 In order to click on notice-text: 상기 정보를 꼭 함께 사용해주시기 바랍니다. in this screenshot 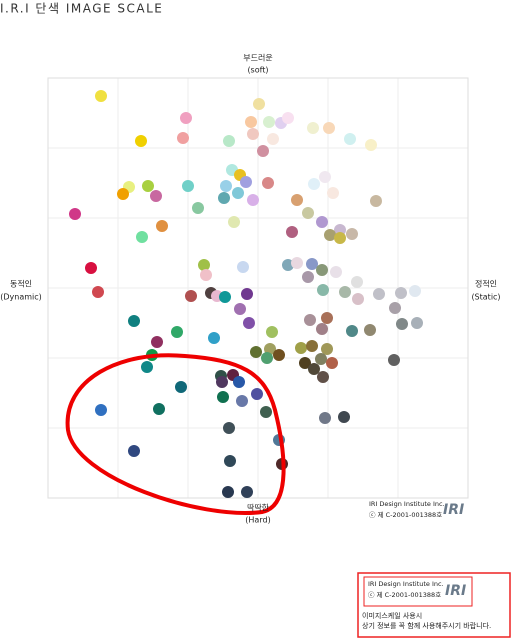, I will do `click(426, 625)`.